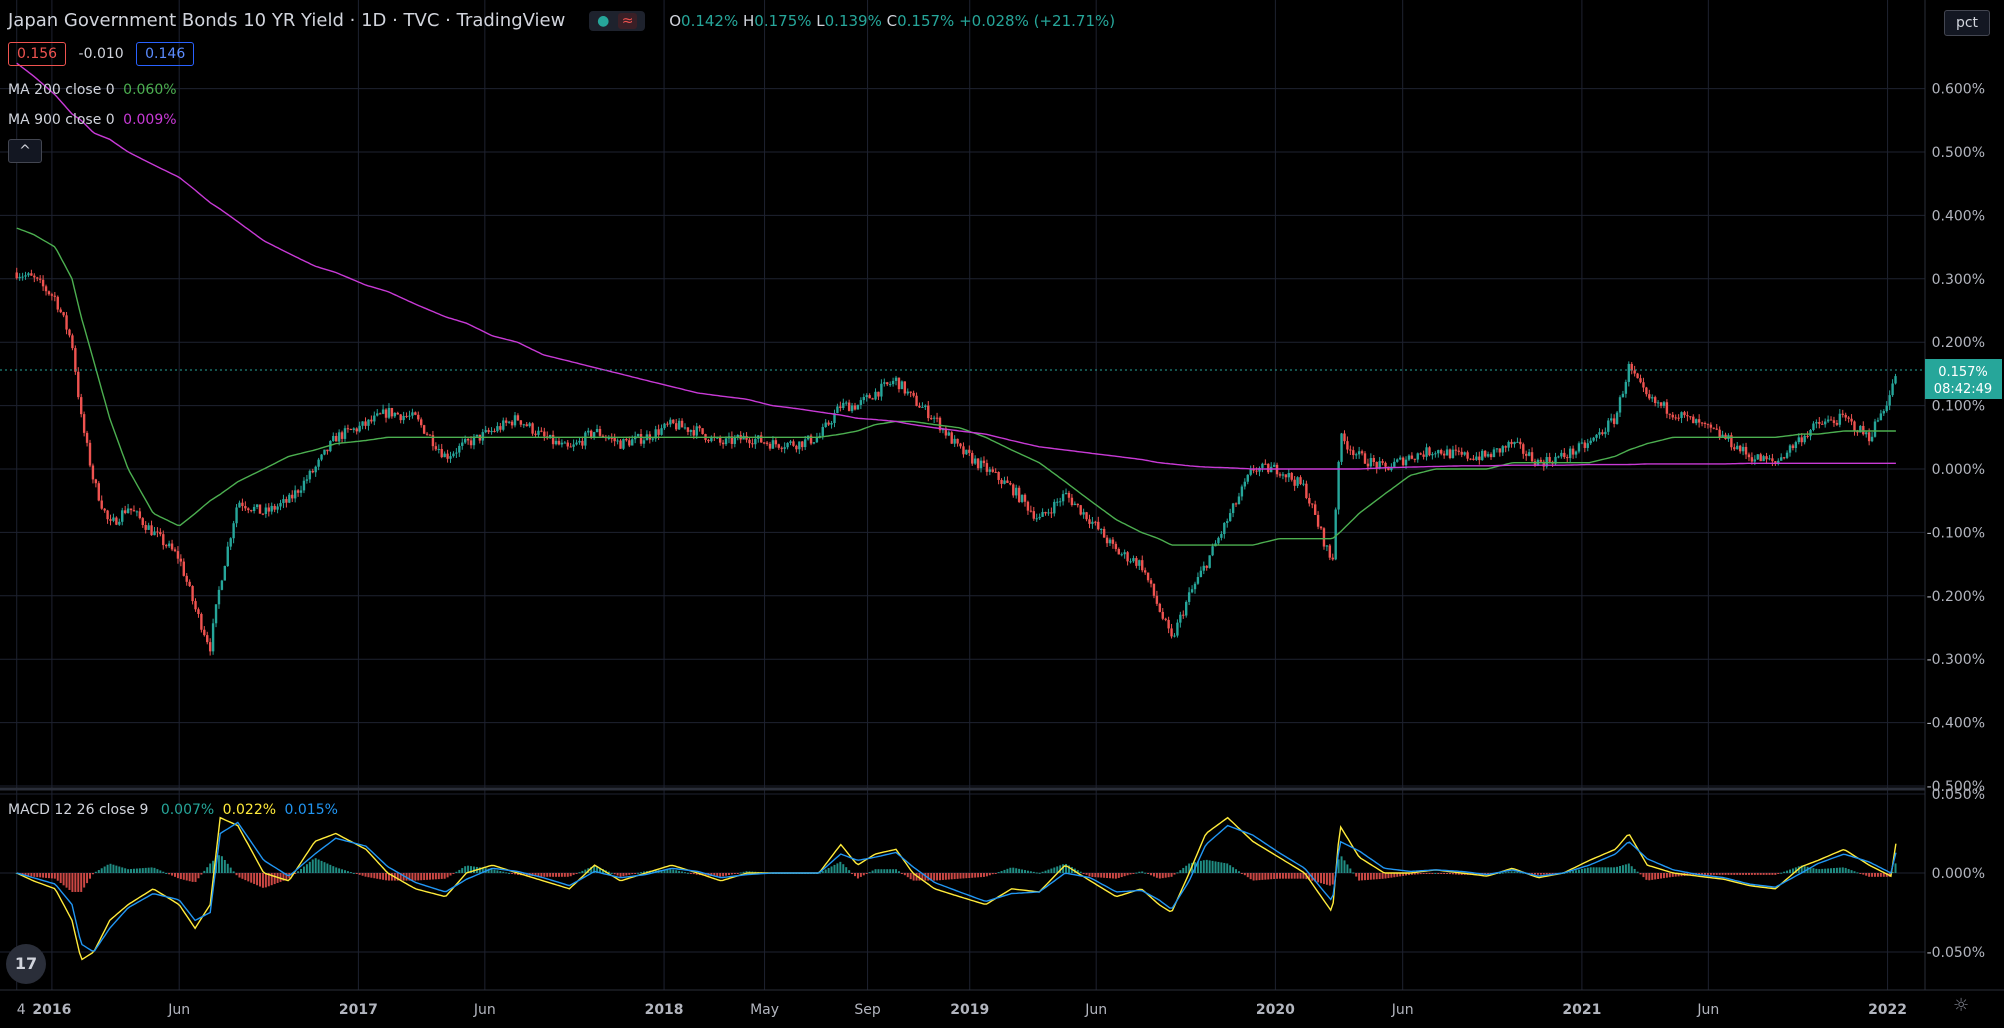 This screenshot has width=2004, height=1028. I want to click on ma900-legend: MA 900 close 0 0.009%, so click(92, 120).